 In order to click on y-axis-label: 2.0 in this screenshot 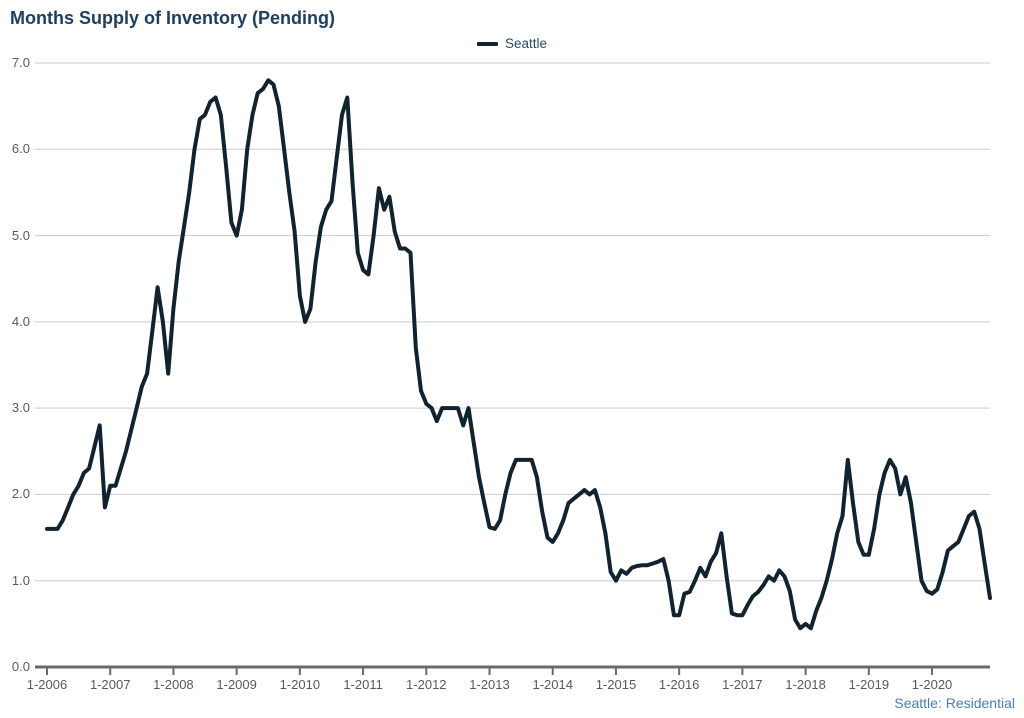, I will do `click(20, 494)`.